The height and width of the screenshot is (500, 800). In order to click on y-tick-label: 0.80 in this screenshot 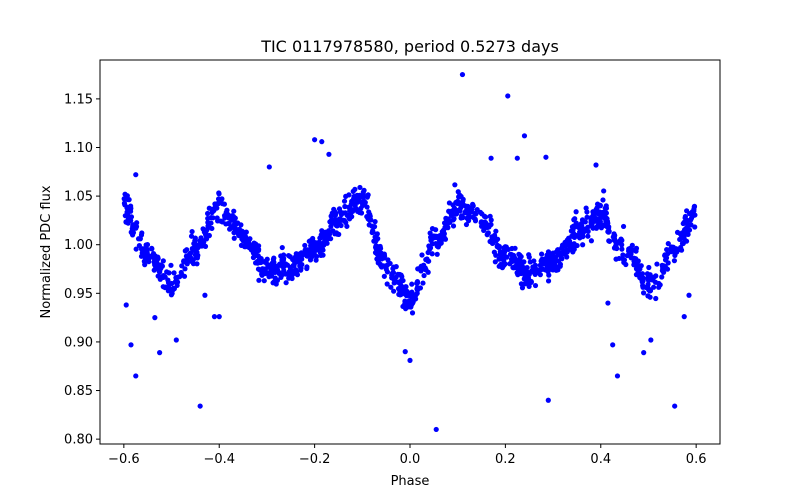, I will do `click(78, 440)`.